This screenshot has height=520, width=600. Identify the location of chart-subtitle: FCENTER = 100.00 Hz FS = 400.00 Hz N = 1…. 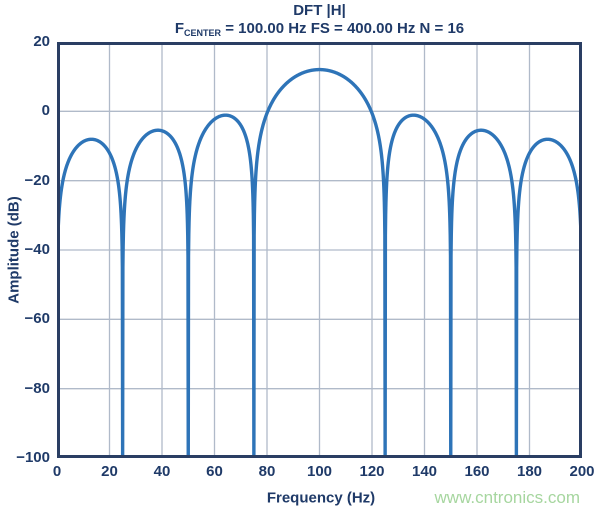
(319, 31).